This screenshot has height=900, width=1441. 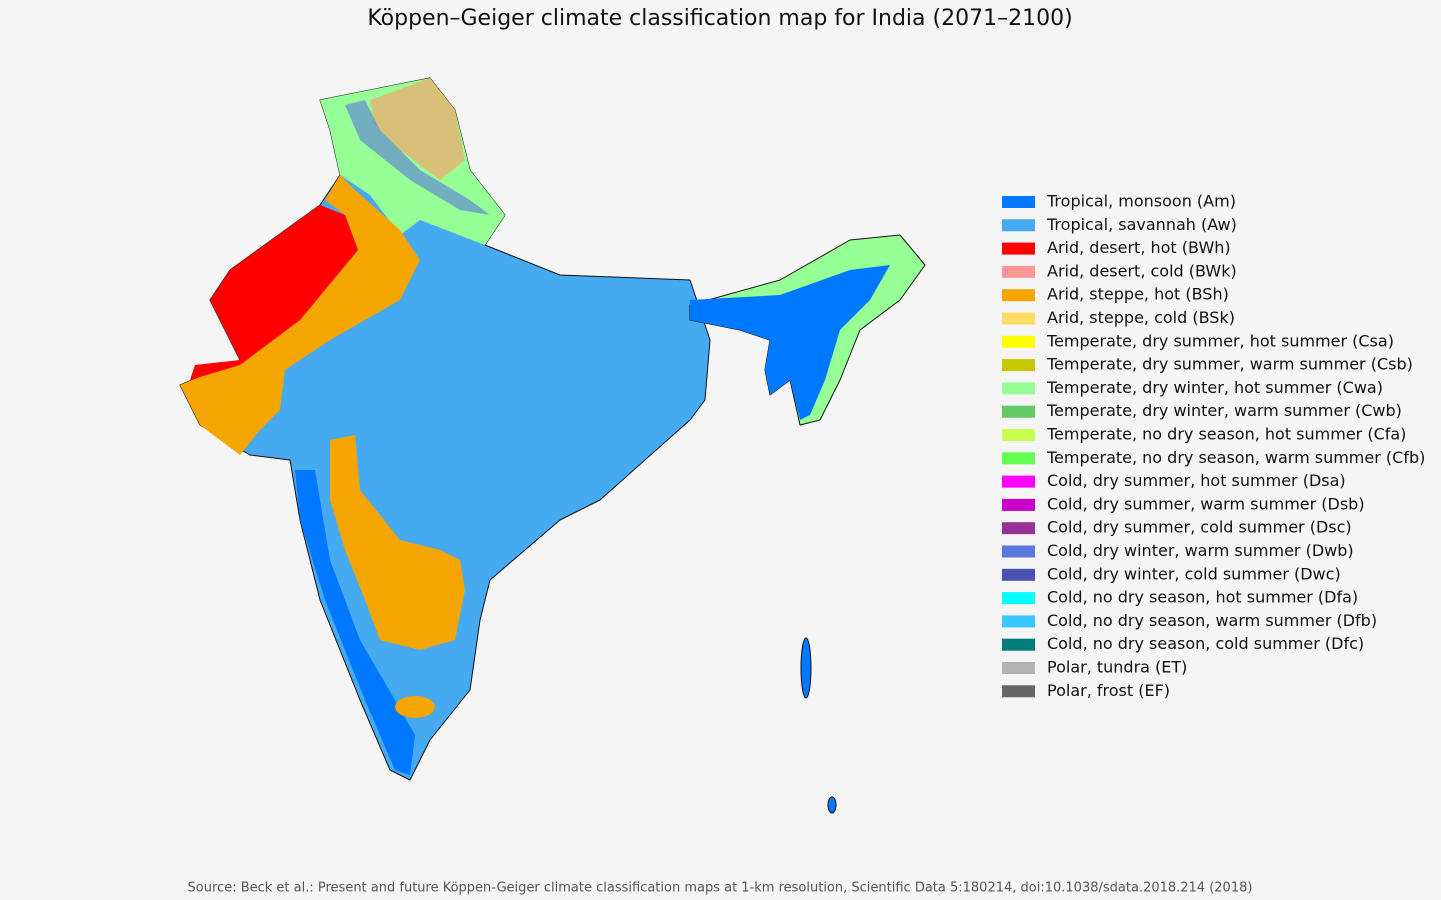 What do you see at coordinates (1196, 480) in the screenshot?
I see `legend-label: Cold, dry summer, hot summer (Dsa)` at bounding box center [1196, 480].